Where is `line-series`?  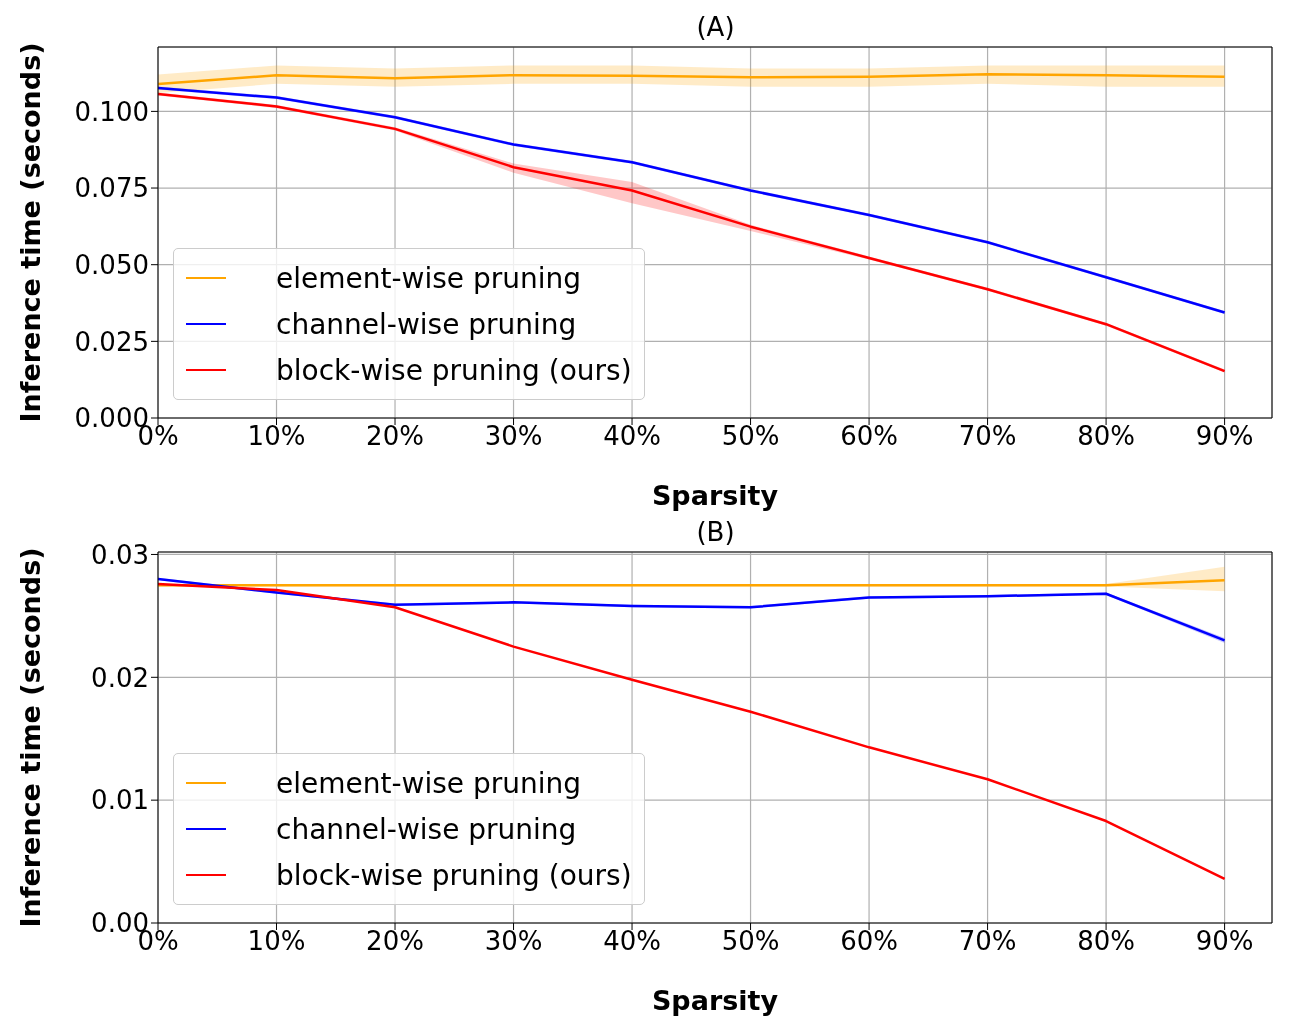
line-series is located at coordinates (692, 79).